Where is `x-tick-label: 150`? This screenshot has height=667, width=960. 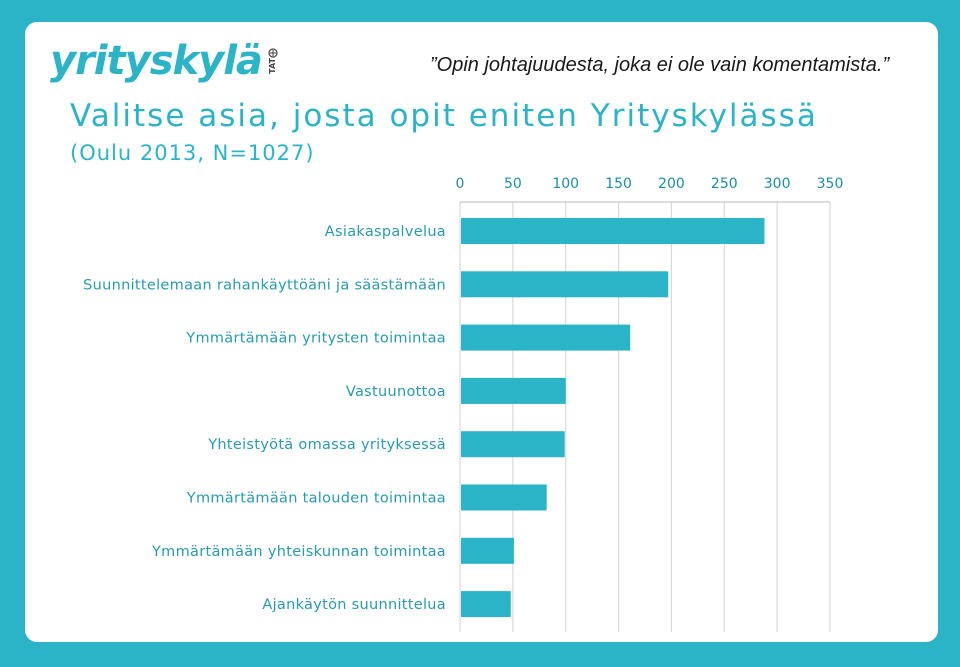
x-tick-label: 150 is located at coordinates (618, 184).